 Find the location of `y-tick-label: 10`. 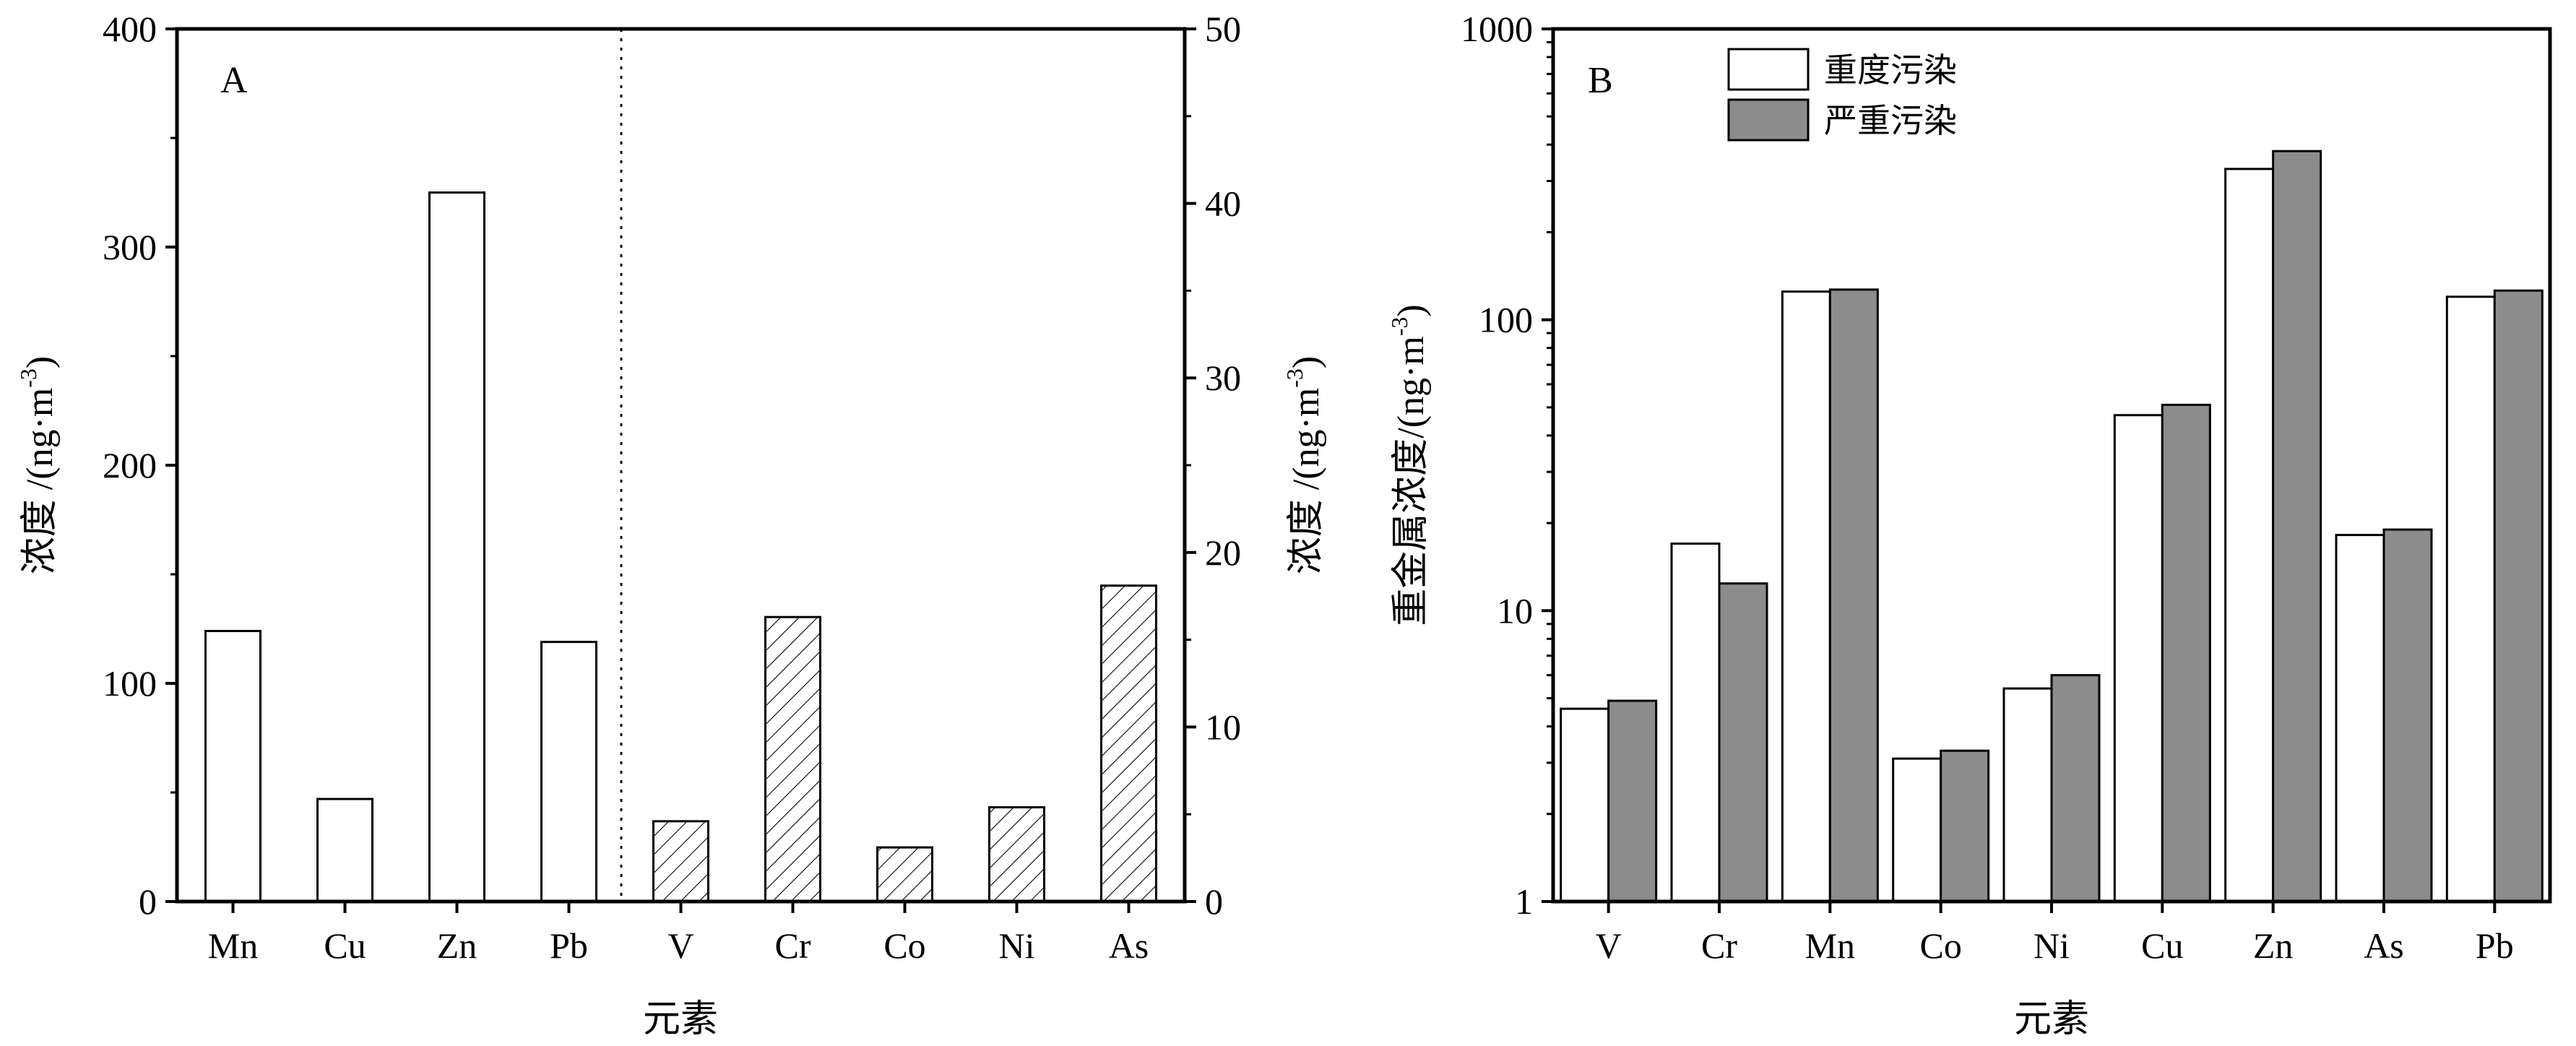

y-tick-label: 10 is located at coordinates (1515, 610).